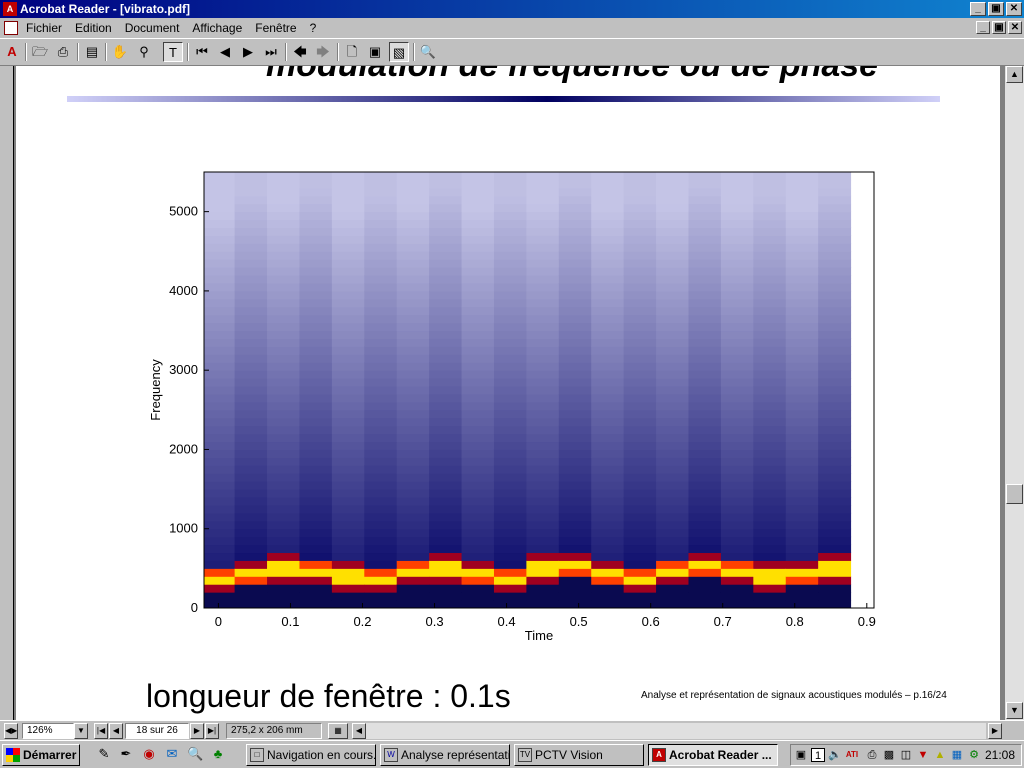  What do you see at coordinates (104, 753) in the screenshot?
I see `edit-icon: ✎` at bounding box center [104, 753].